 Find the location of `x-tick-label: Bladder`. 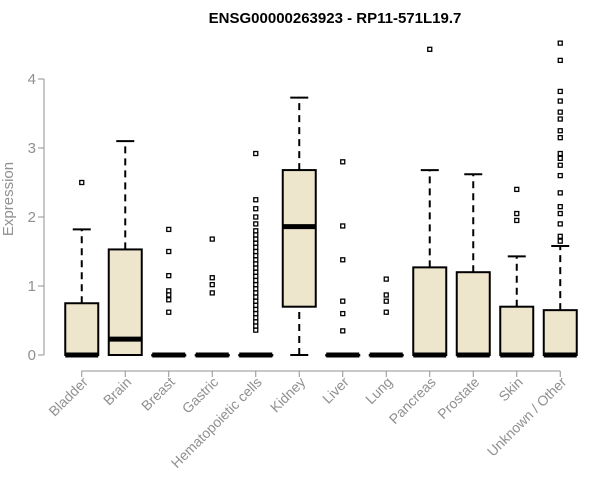

x-tick-label: Bladder is located at coordinates (68, 397).